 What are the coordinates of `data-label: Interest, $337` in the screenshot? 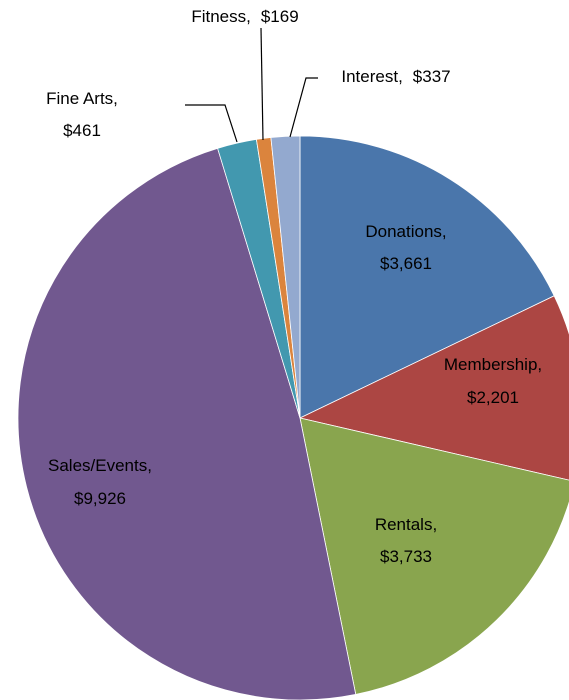 It's located at (395, 76).